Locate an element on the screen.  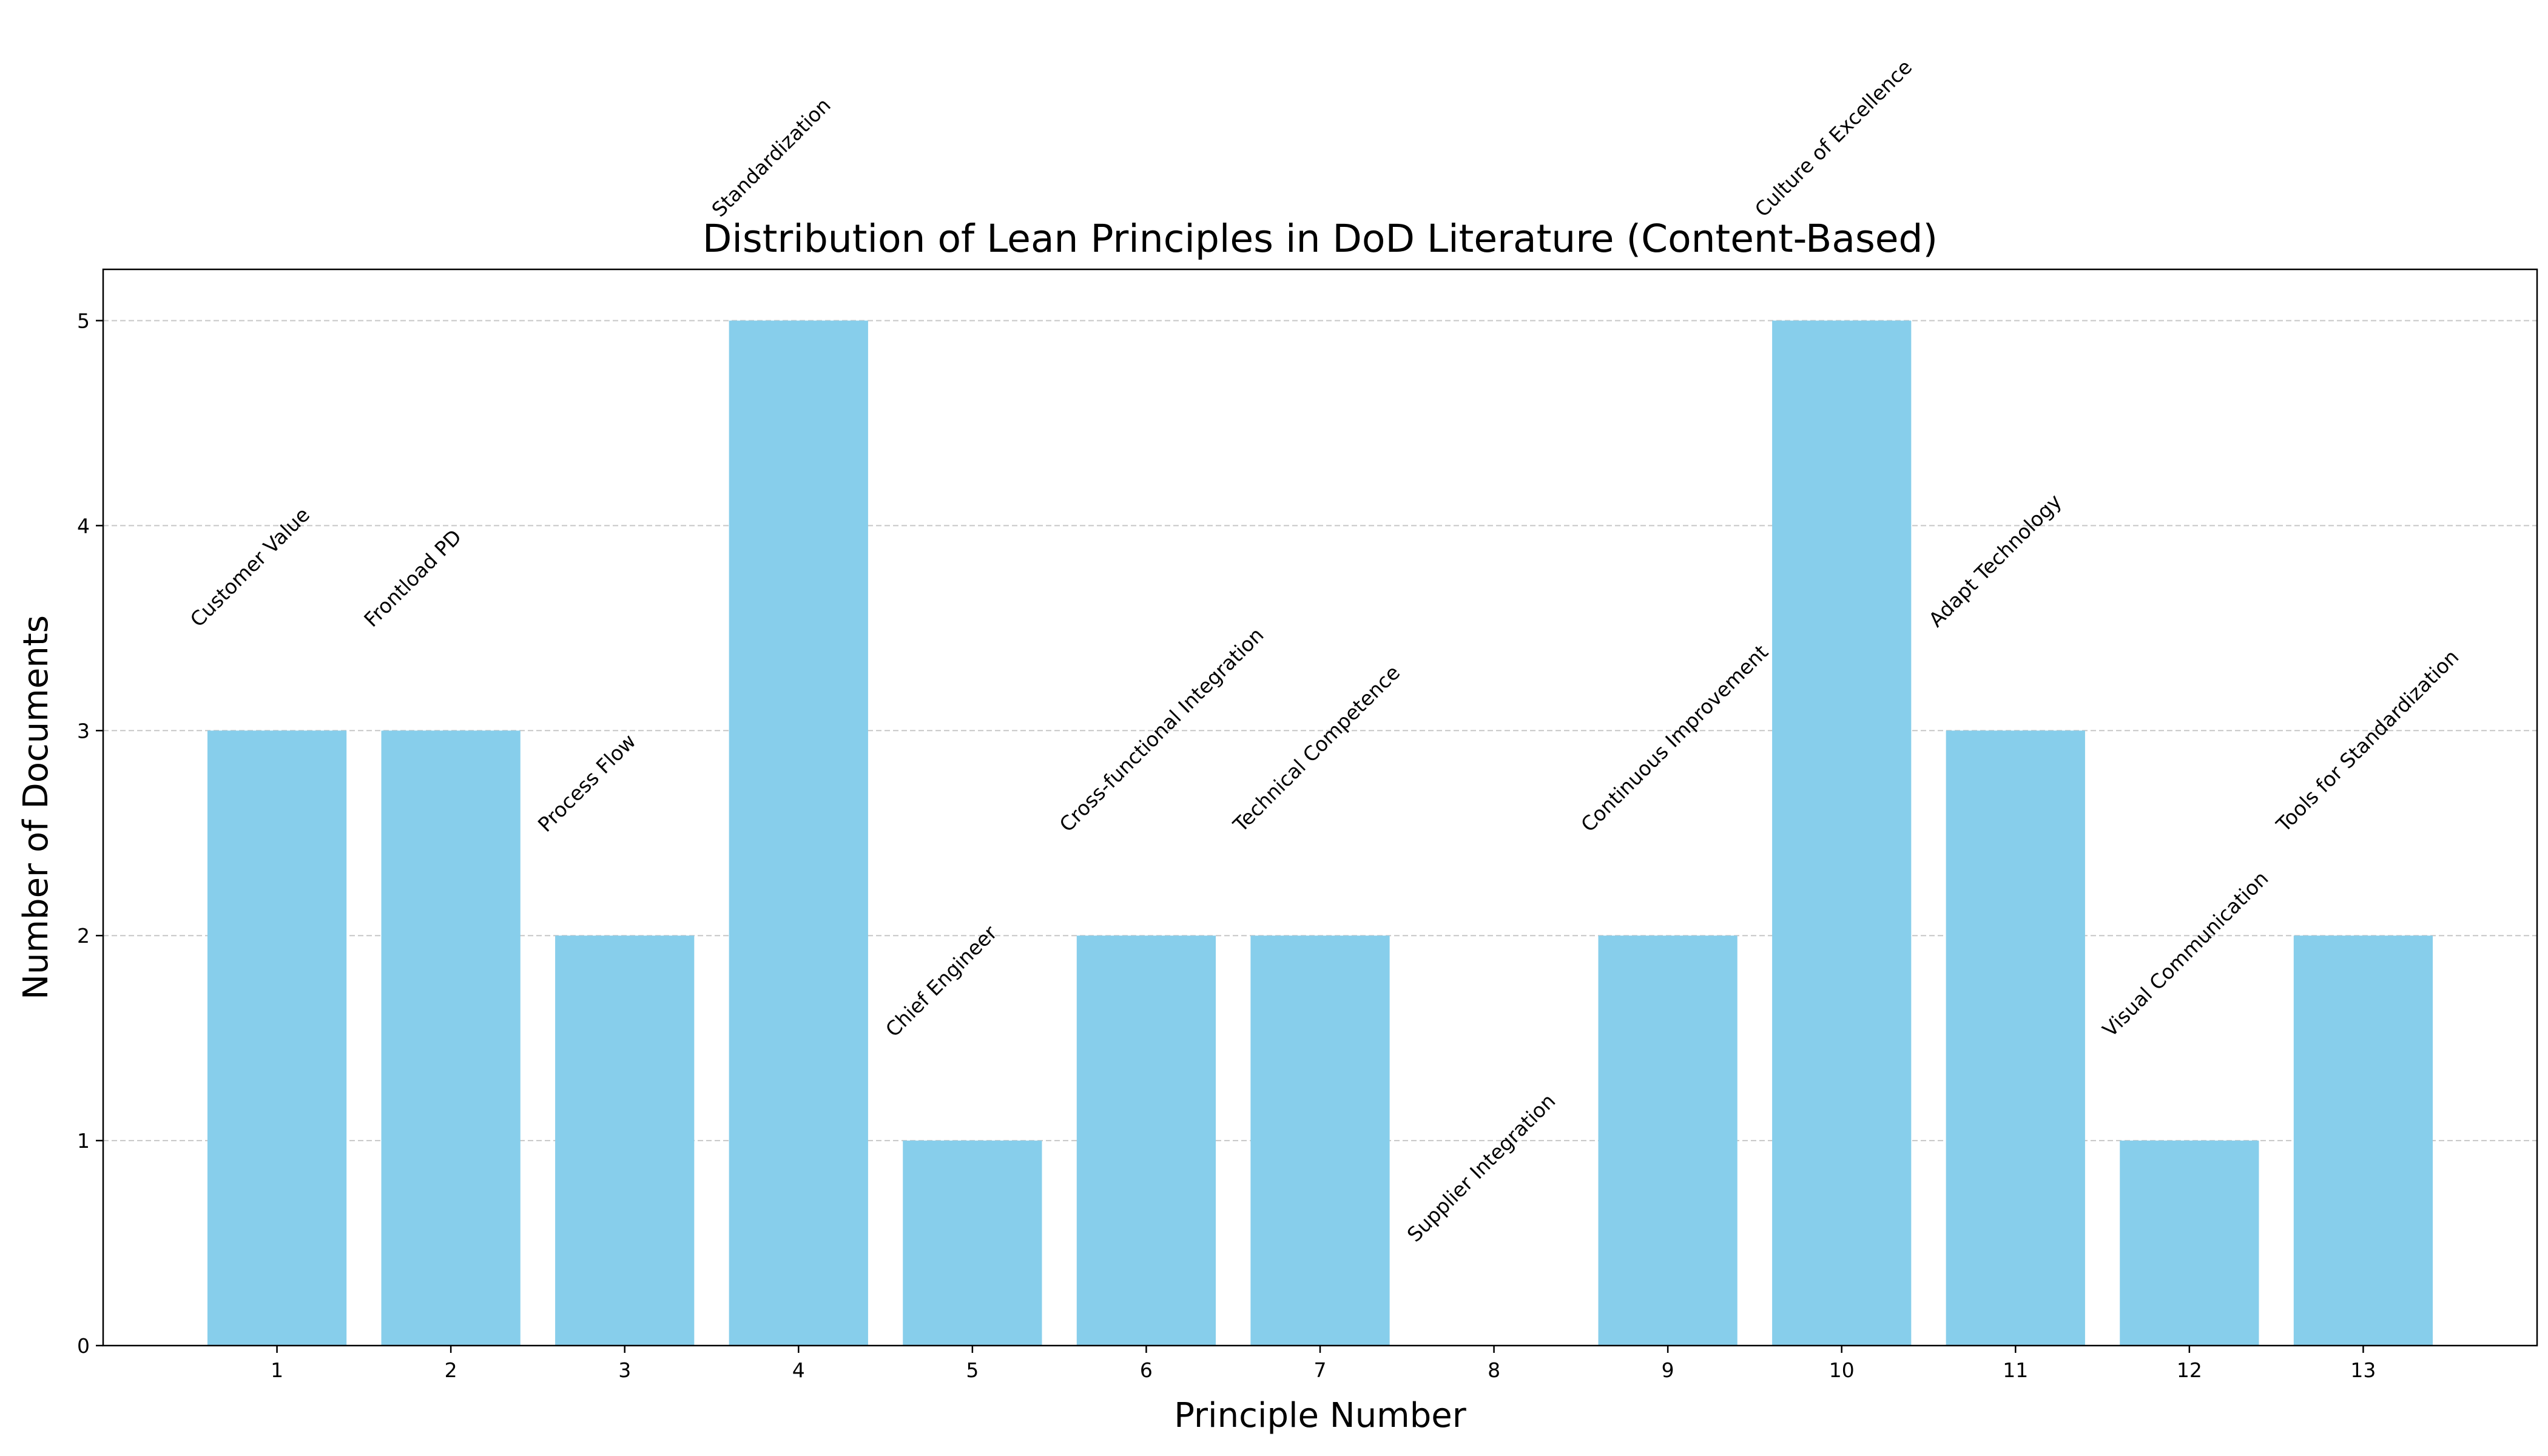
bar-label: Cross-functional Integration is located at coordinates (1162, 730).